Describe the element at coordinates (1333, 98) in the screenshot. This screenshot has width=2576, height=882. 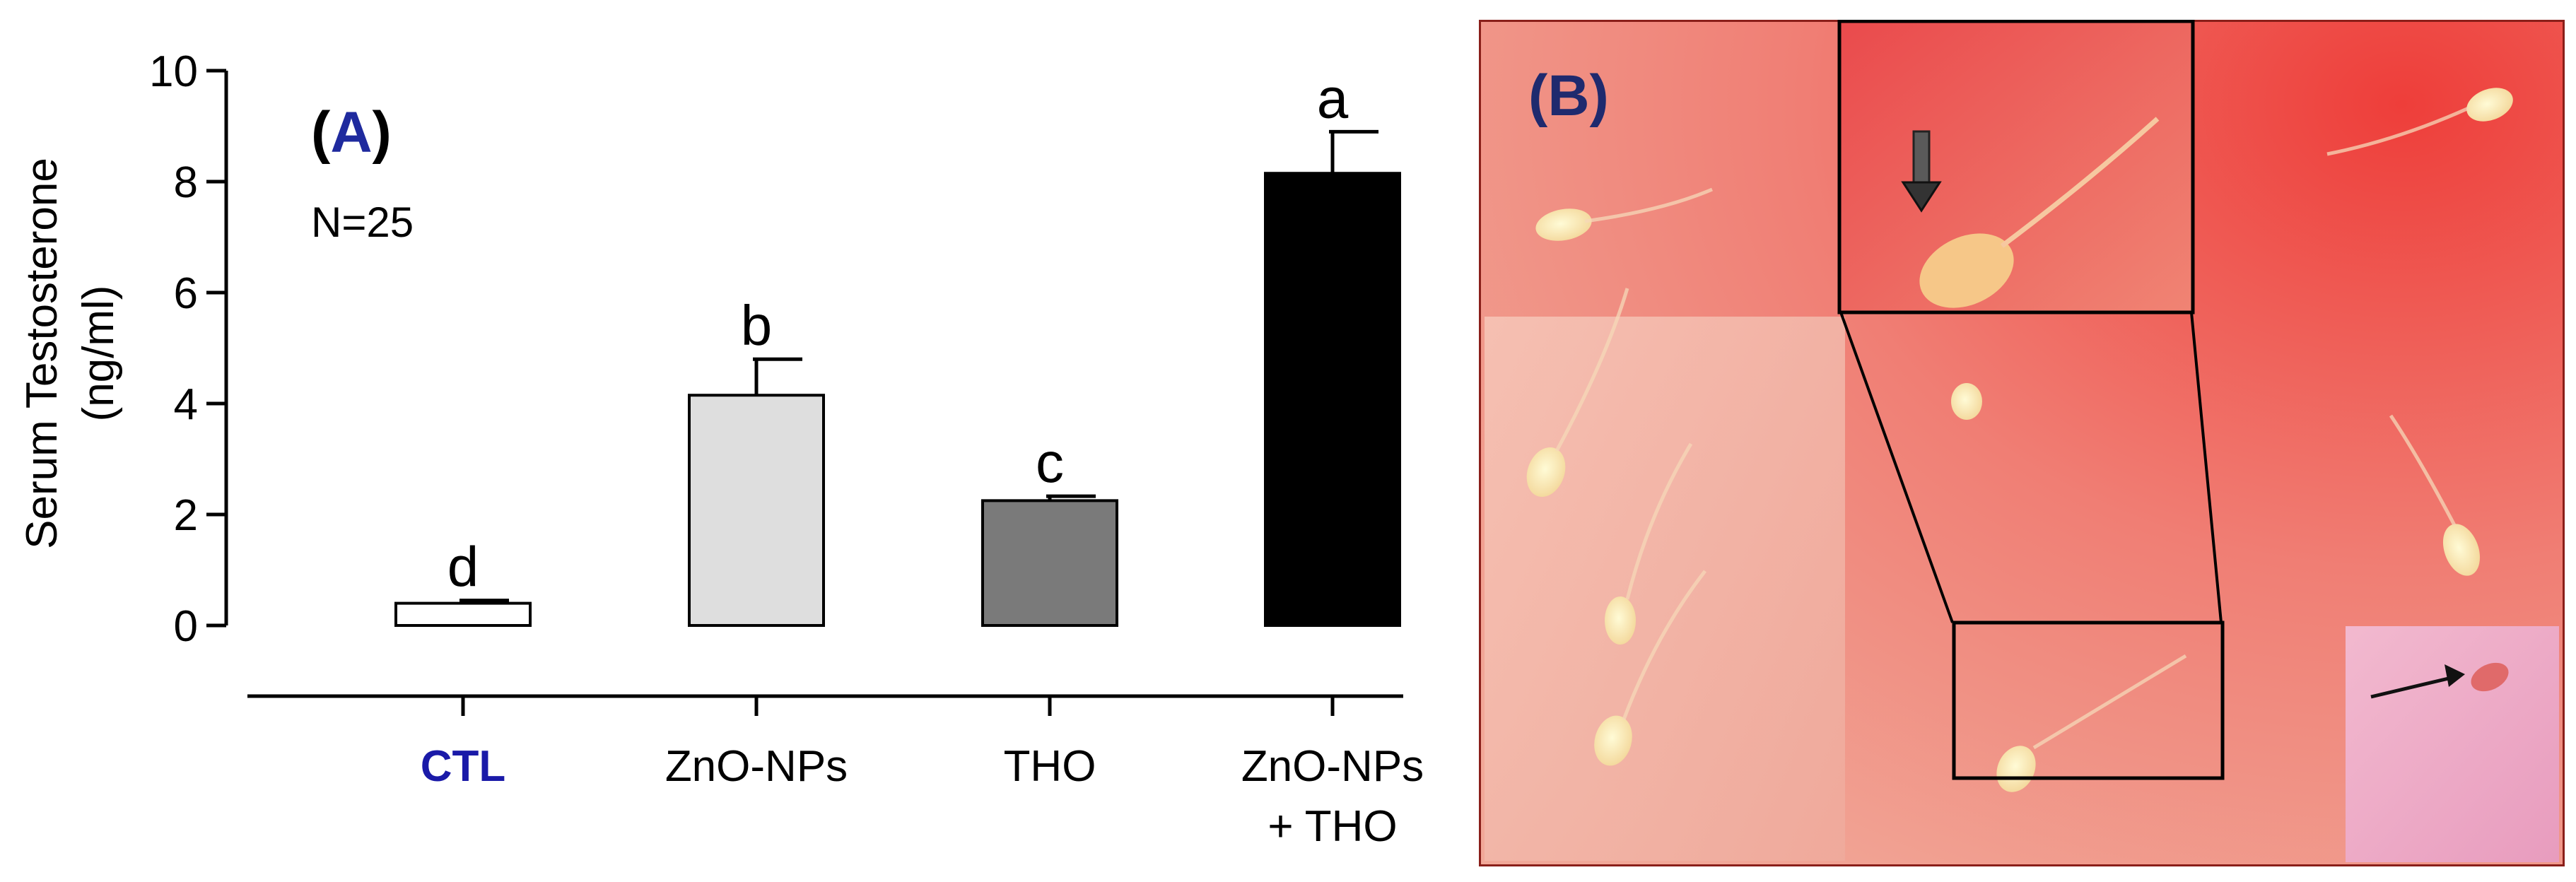
I see `significance-letter: a` at that location.